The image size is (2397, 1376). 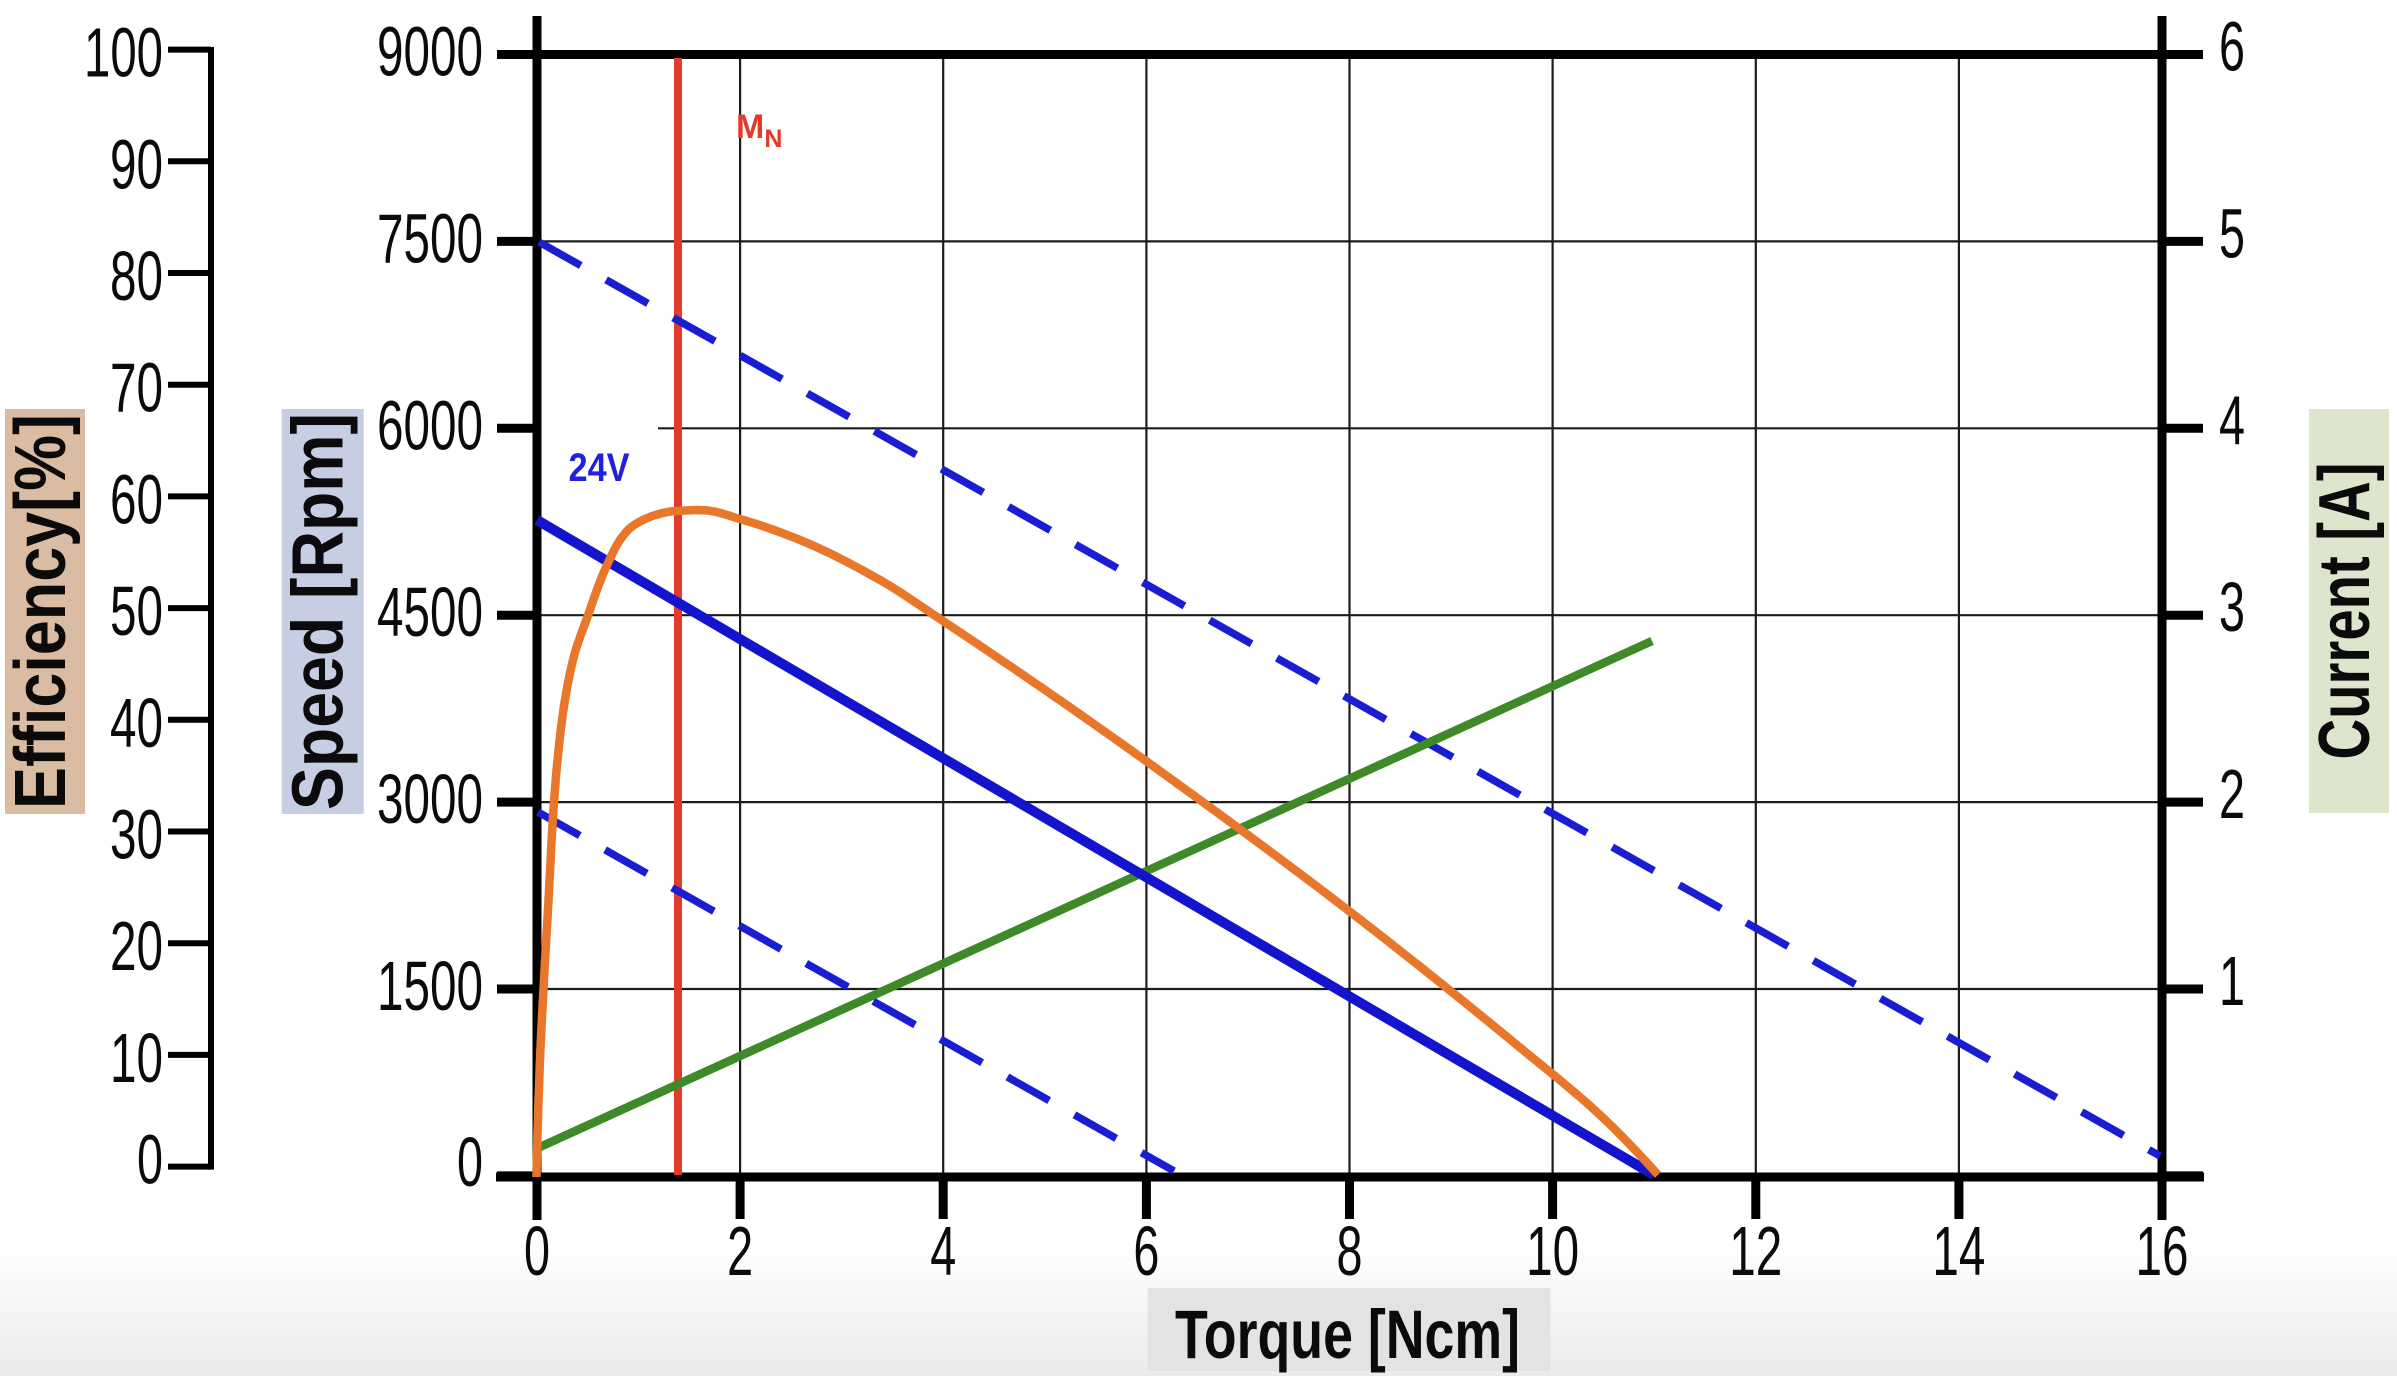 I want to click on svg-text: 9000, so click(x=430, y=52).